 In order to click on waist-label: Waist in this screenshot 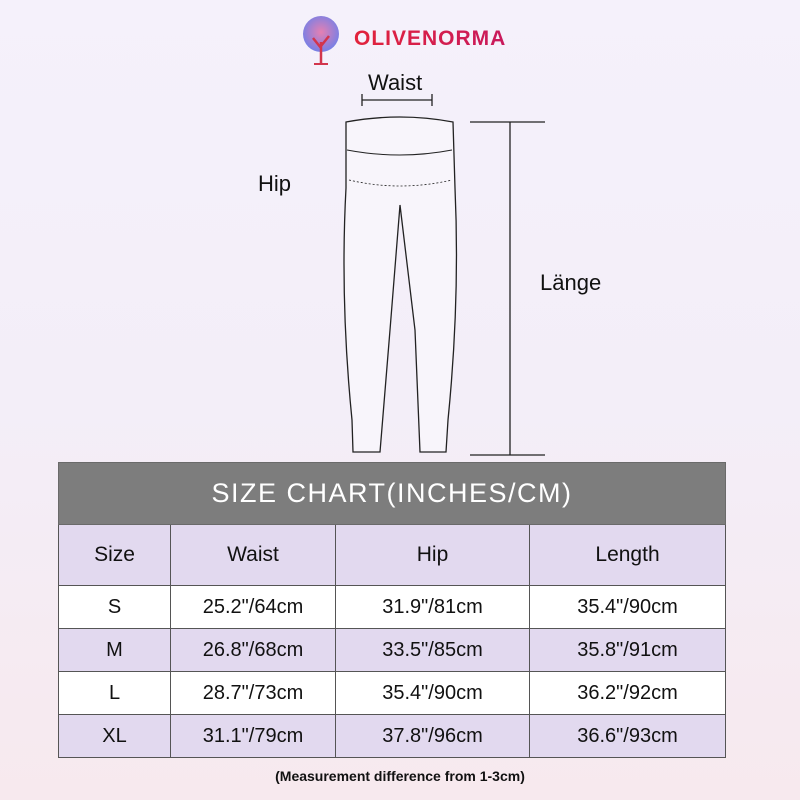, I will do `click(395, 82)`.